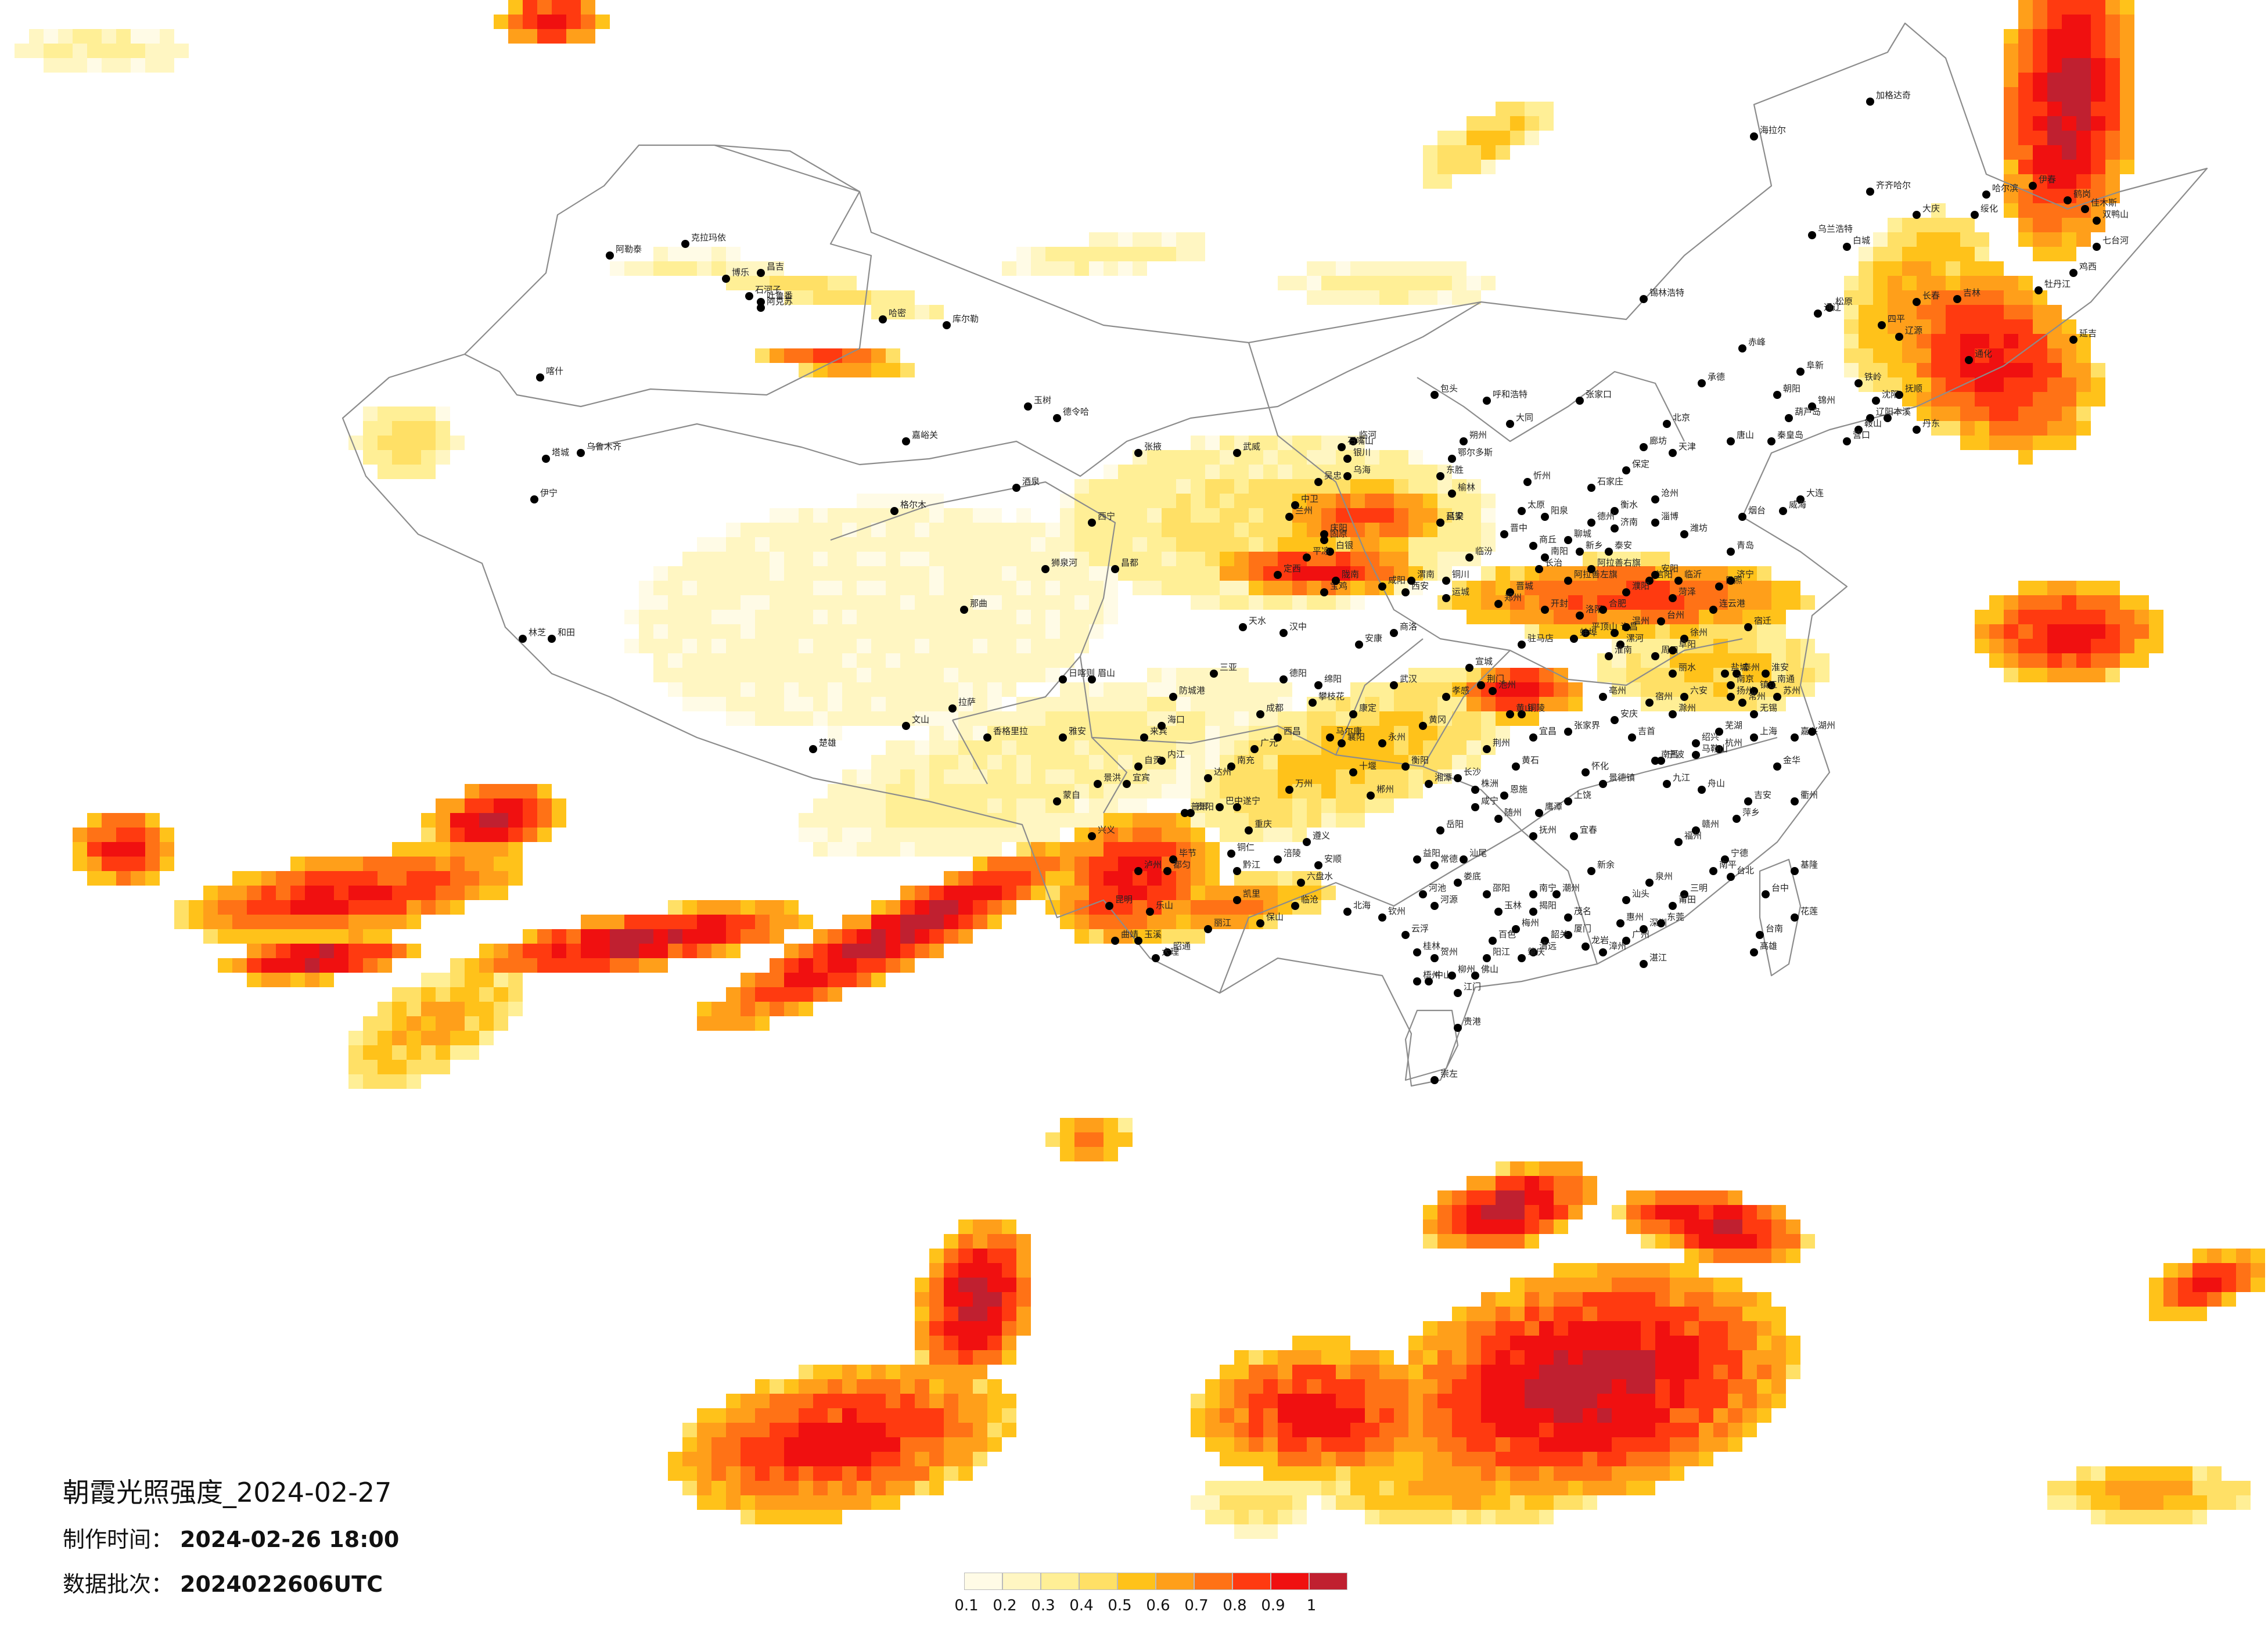  What do you see at coordinates (1542, 476) in the screenshot?
I see `city-label: 忻州` at bounding box center [1542, 476].